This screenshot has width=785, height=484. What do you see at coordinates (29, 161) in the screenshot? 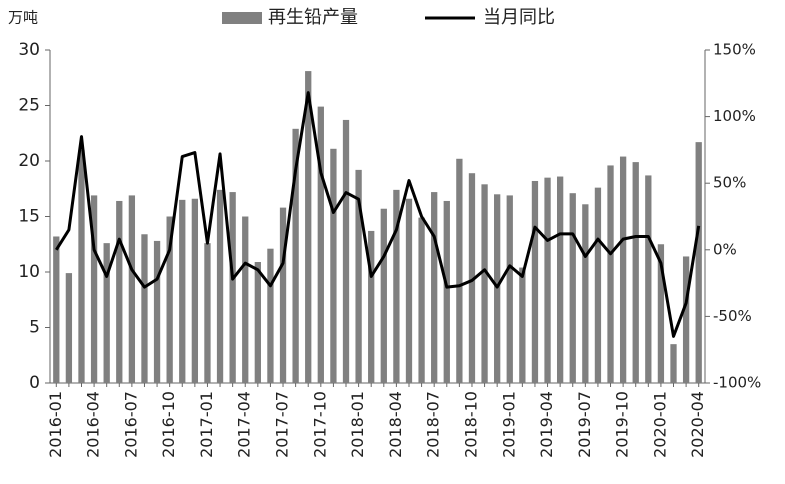
I see `y-tick-label: 20` at bounding box center [29, 161].